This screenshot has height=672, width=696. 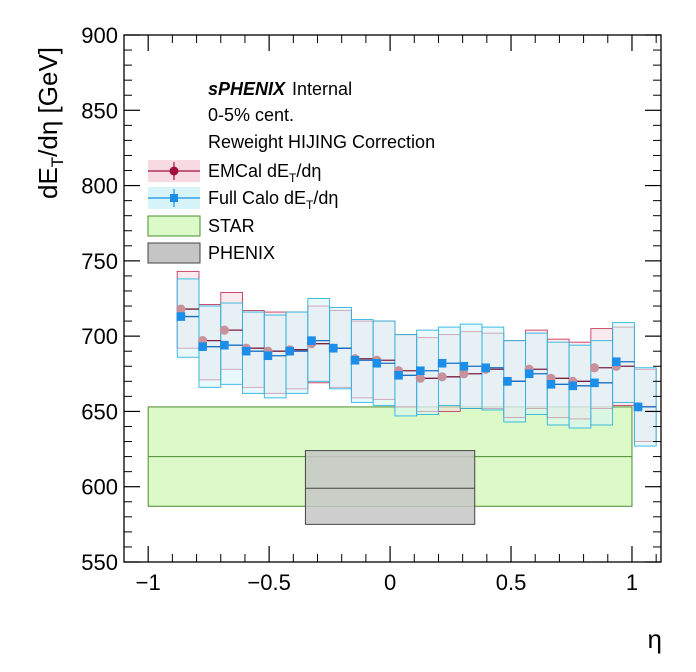 What do you see at coordinates (655, 639) in the screenshot?
I see `x-axis-label: η` at bounding box center [655, 639].